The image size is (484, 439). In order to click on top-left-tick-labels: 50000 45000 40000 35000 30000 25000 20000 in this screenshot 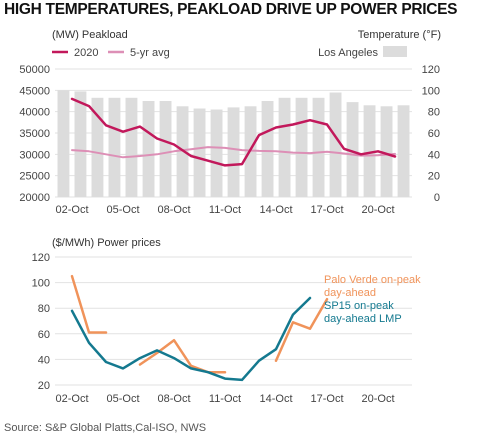, I will do `click(34, 134)`.